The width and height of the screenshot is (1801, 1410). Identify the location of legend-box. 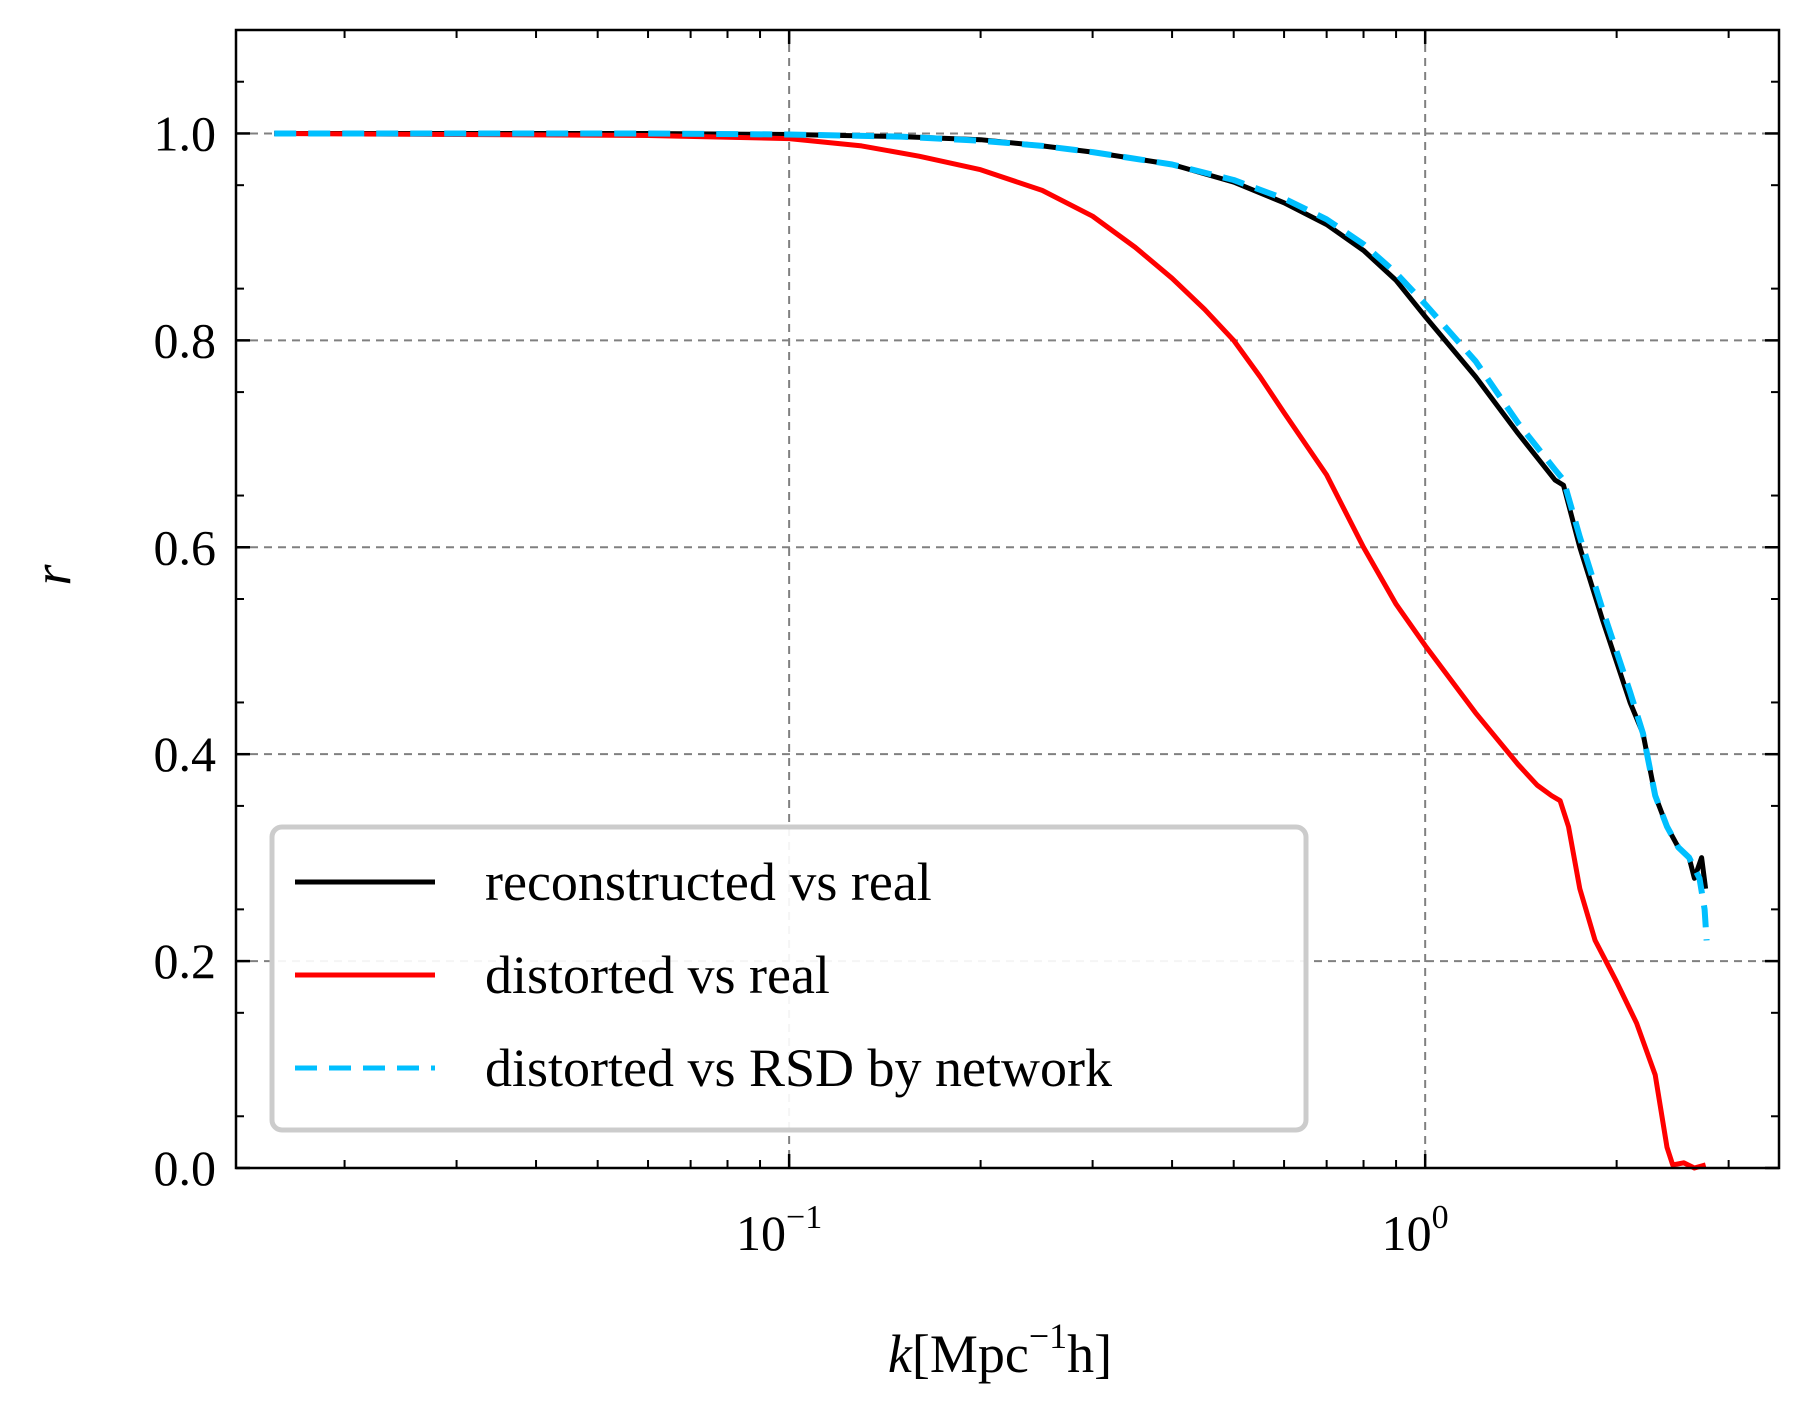
(789, 978).